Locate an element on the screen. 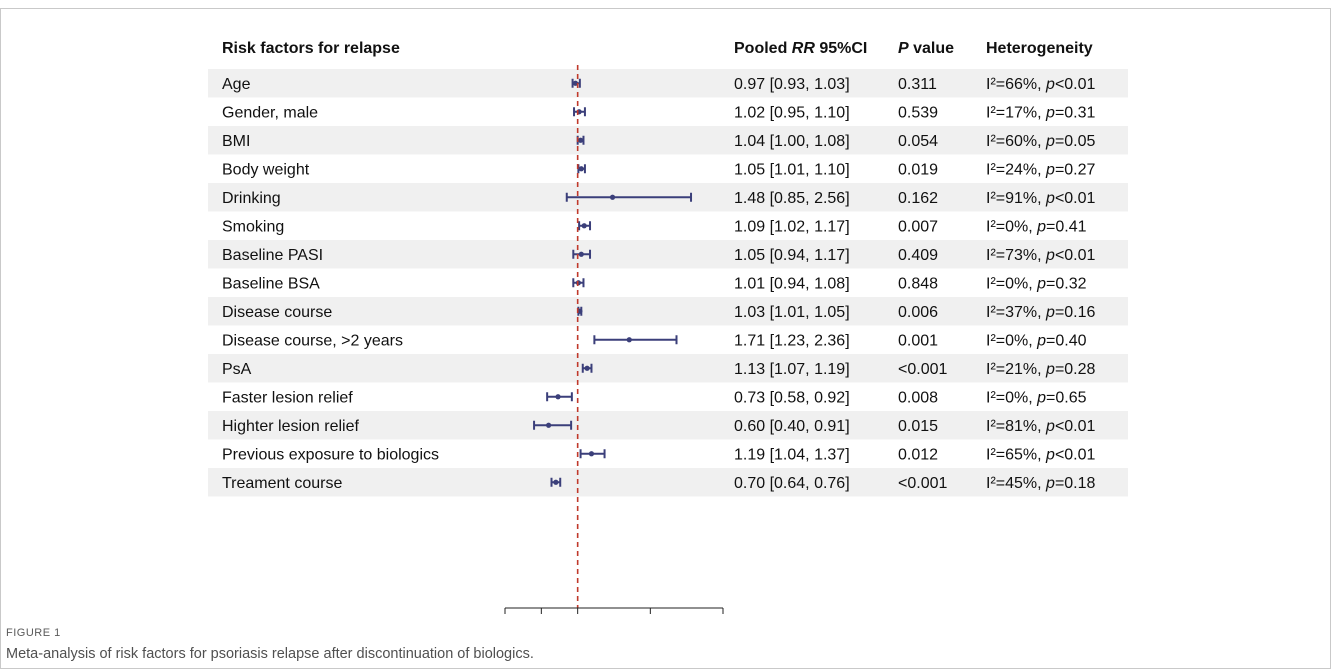  p-value: 0.015 is located at coordinates (918, 426).